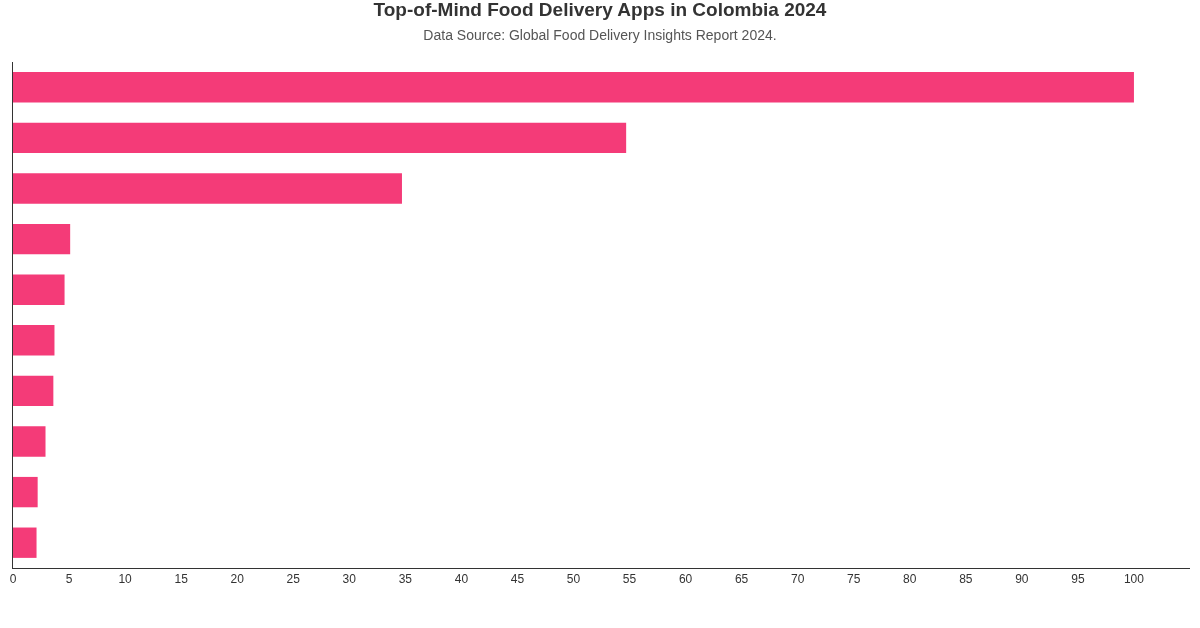 The image size is (1200, 628). I want to click on x-tick-label: 15, so click(181, 579).